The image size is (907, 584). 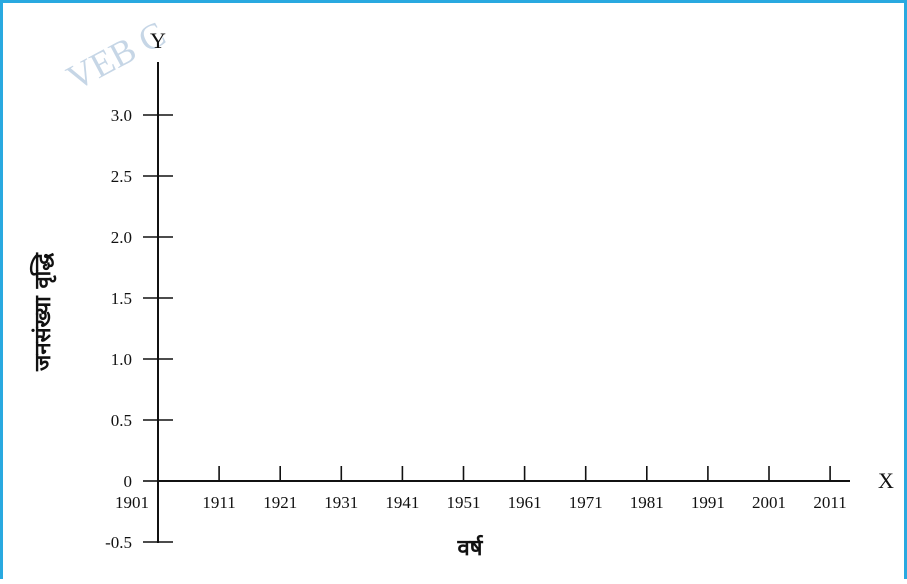 What do you see at coordinates (886, 480) in the screenshot?
I see `x-axis-letter: X` at bounding box center [886, 480].